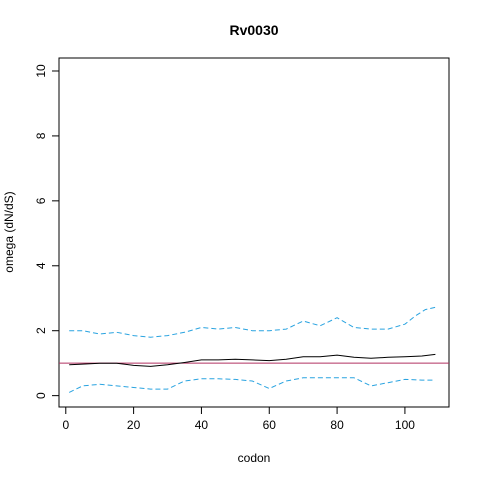 This screenshot has height=480, width=480. What do you see at coordinates (47, 231) in the screenshot?
I see `y-axis: 0 2 4 6 8 10` at bounding box center [47, 231].